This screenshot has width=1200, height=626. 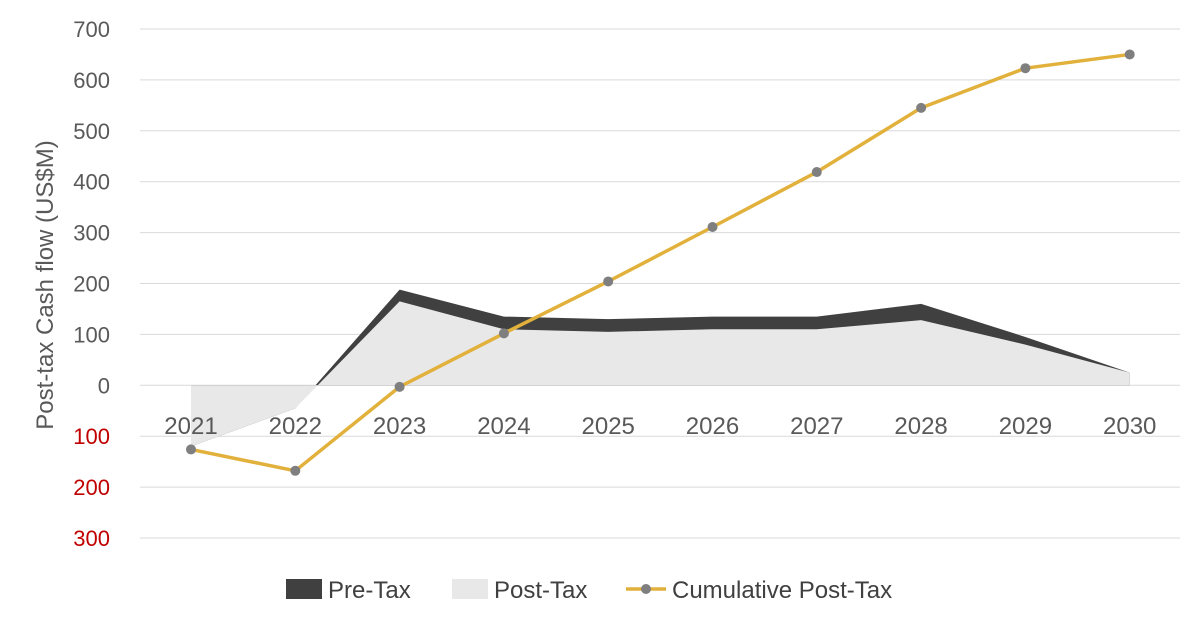 I want to click on x-tick-label: 2023, so click(x=399, y=426).